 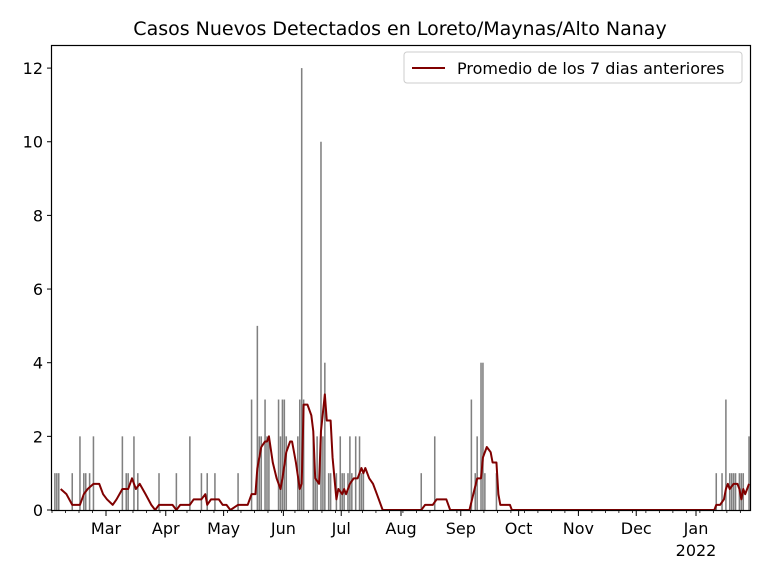 I want to click on y-axis: 0 2 4 6 8 10 12, so click(x=37, y=289).